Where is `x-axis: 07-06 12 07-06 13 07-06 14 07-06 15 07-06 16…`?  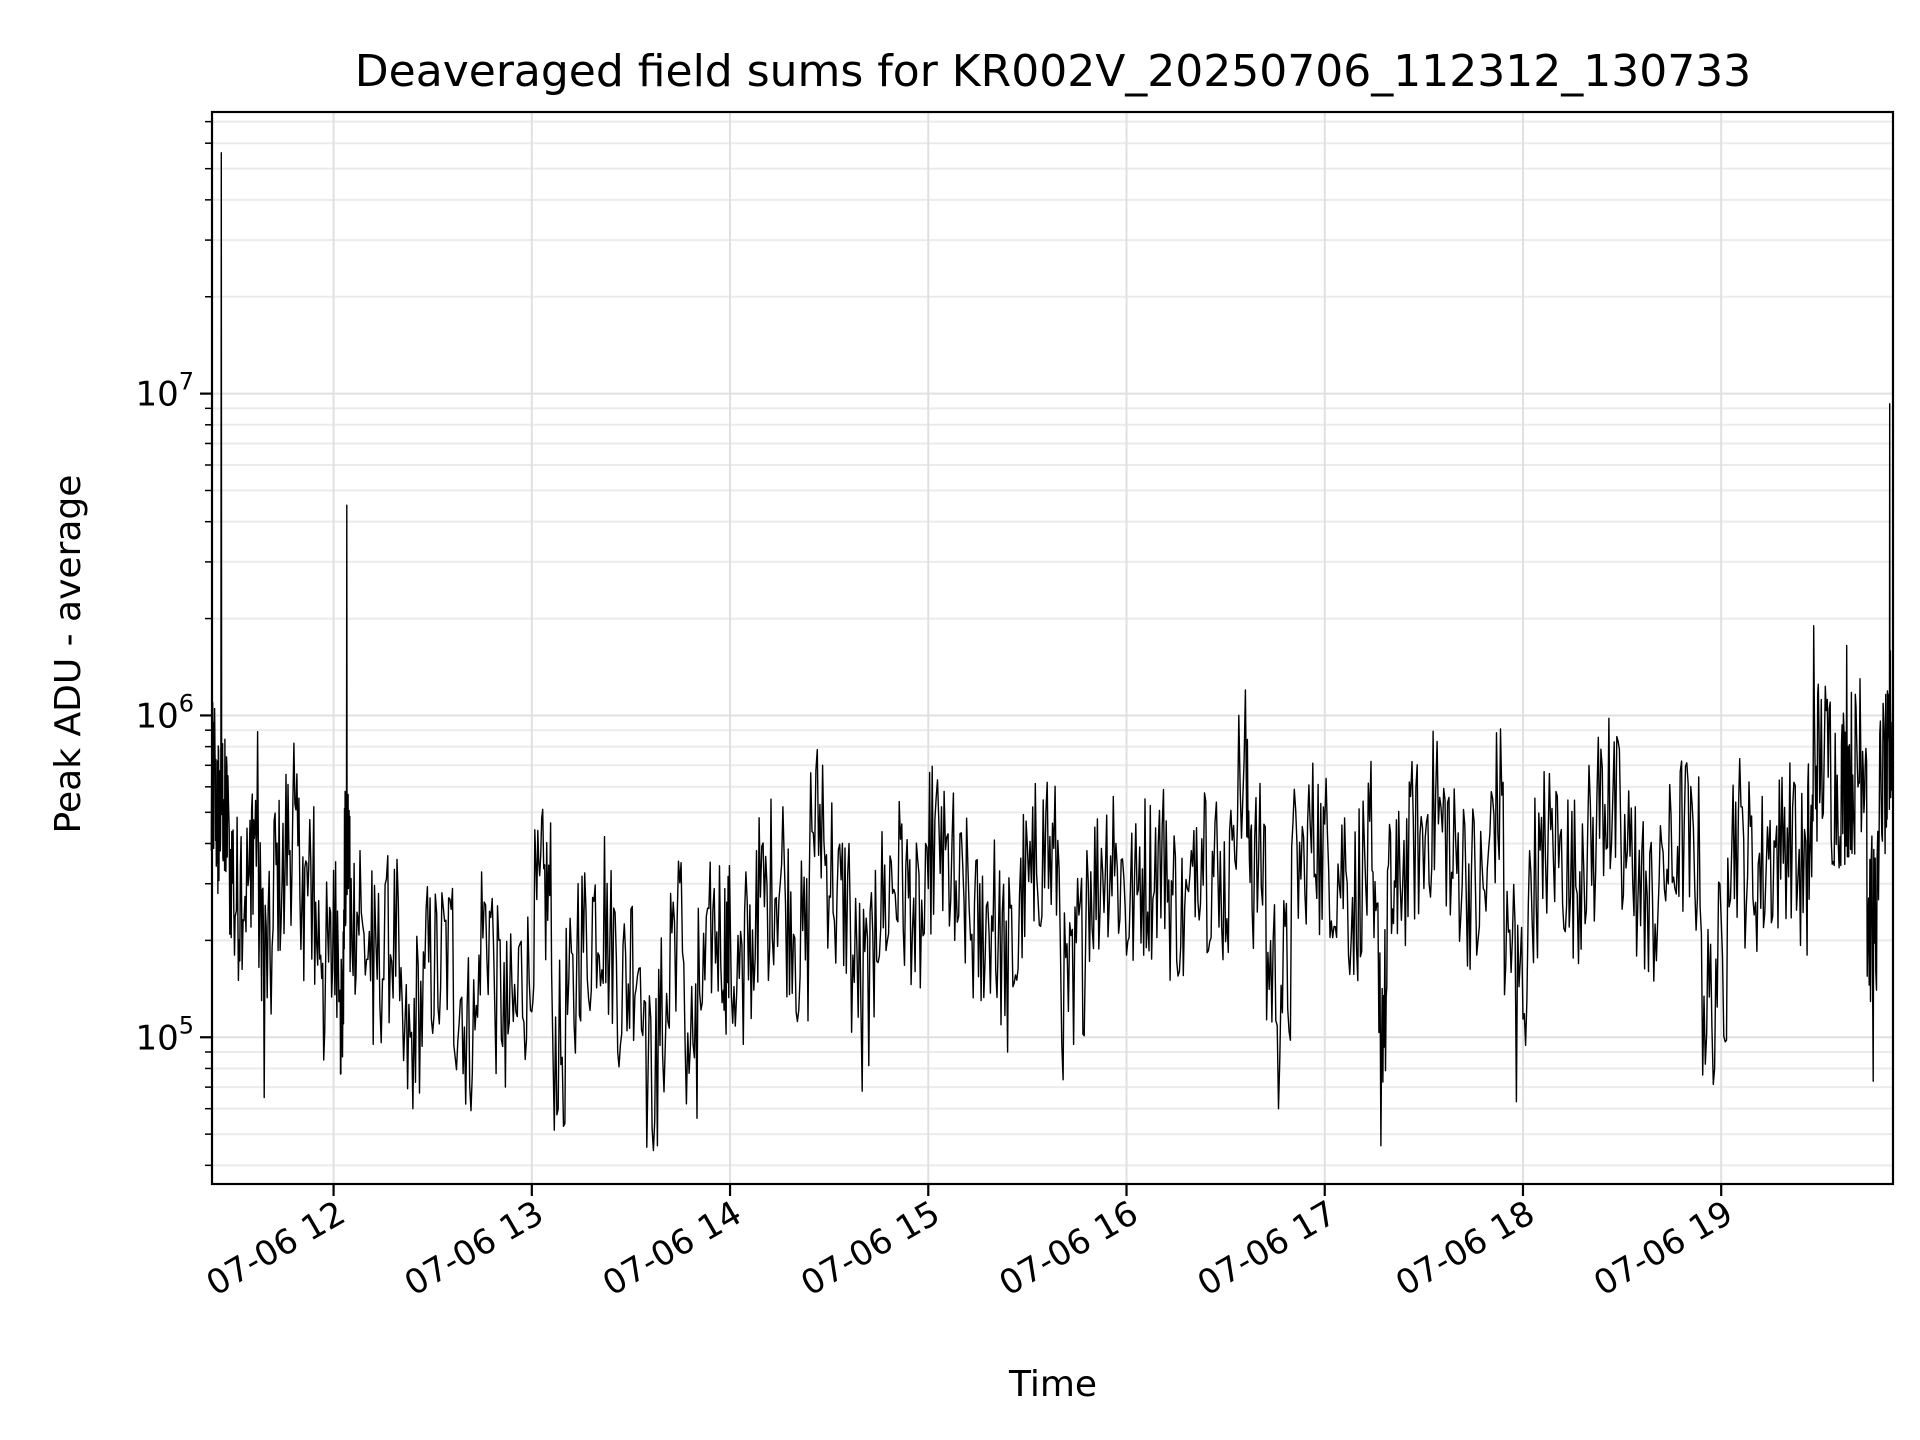 x-axis: 07-06 12 07-06 13 07-06 14 07-06 15 07-06 16… is located at coordinates (970, 1244).